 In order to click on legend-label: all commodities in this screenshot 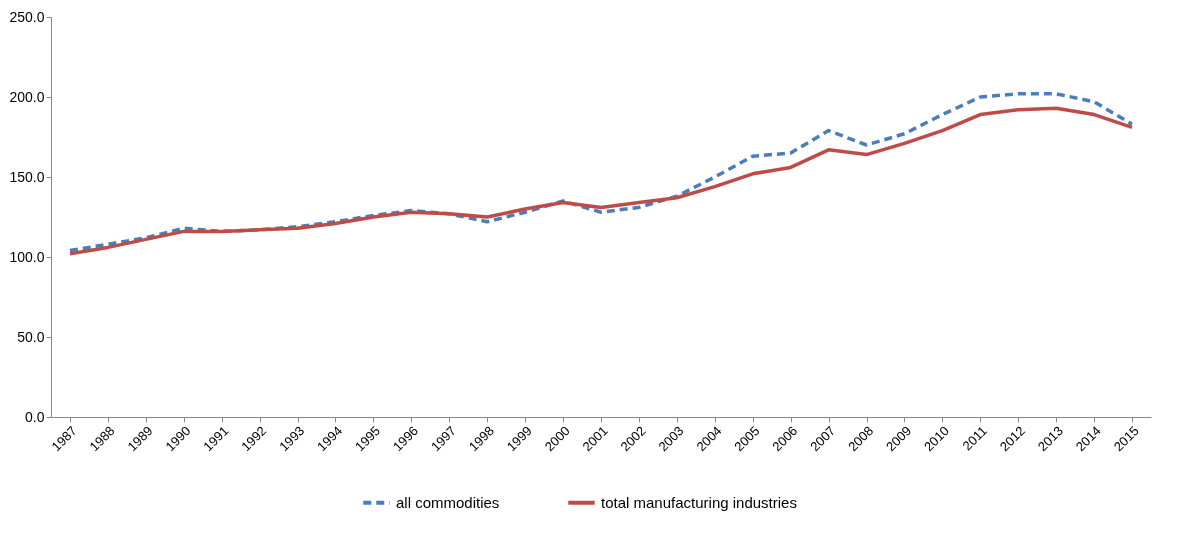, I will do `click(448, 502)`.